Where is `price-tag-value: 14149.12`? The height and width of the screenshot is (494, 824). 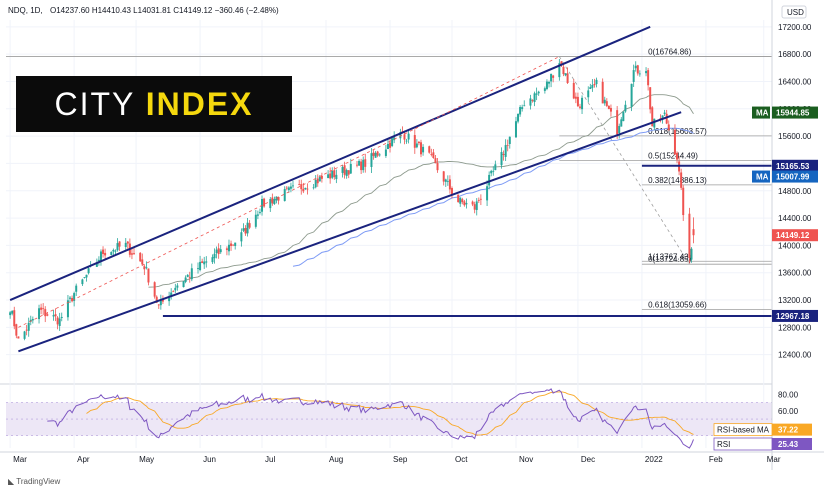 price-tag-value: 14149.12 is located at coordinates (793, 235).